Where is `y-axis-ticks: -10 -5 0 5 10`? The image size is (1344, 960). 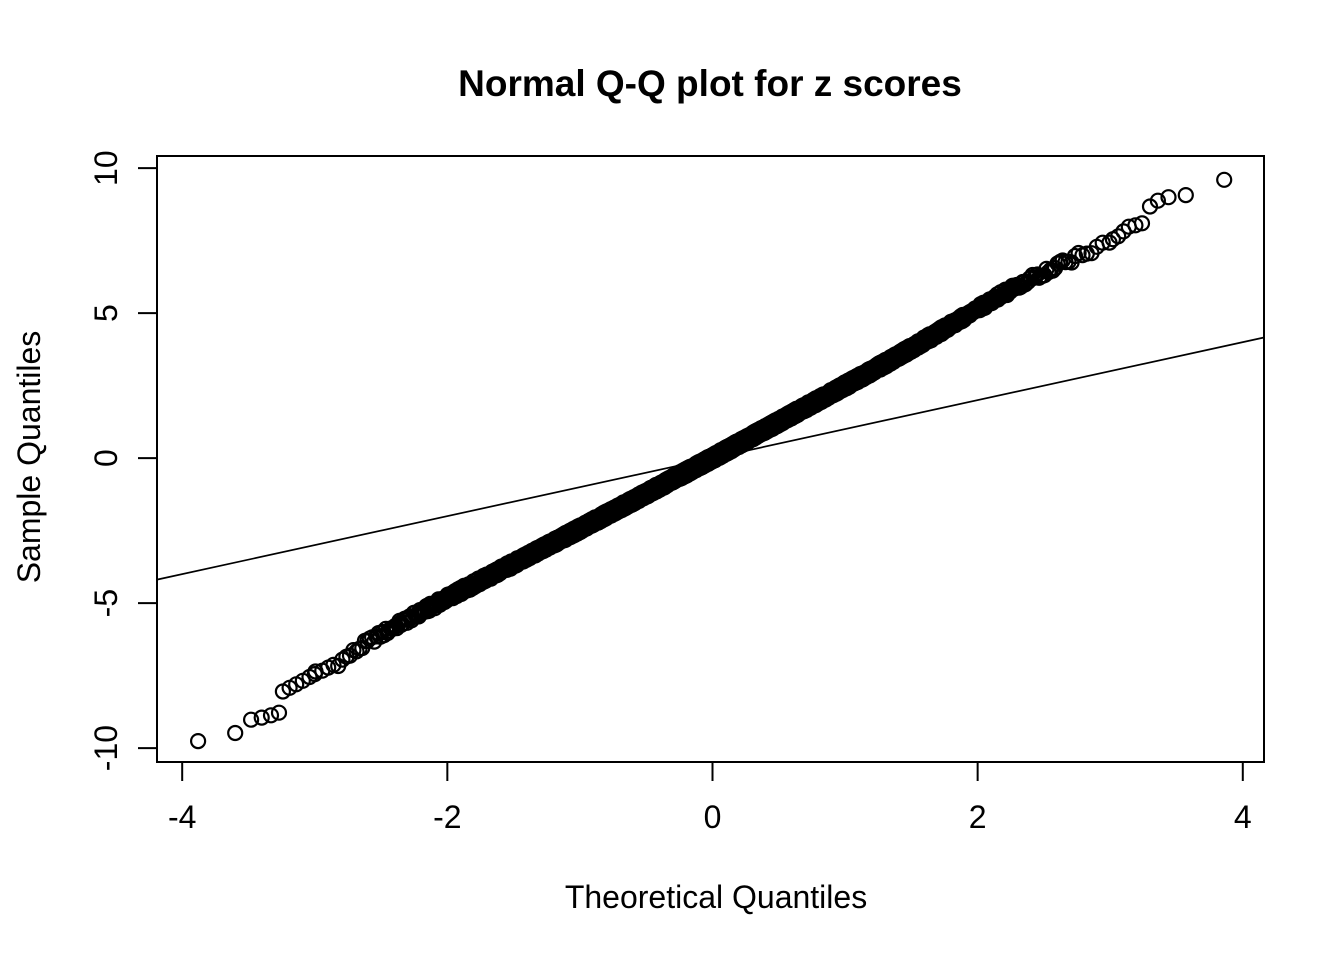 y-axis-ticks: -10 -5 0 5 10 is located at coordinates (122, 460).